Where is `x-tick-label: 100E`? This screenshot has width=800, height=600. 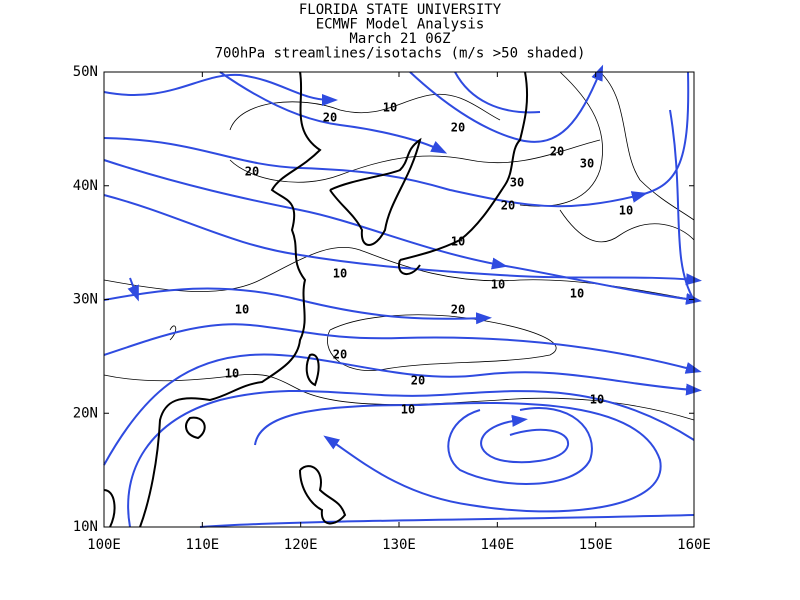
x-tick-label: 100E is located at coordinates (104, 545).